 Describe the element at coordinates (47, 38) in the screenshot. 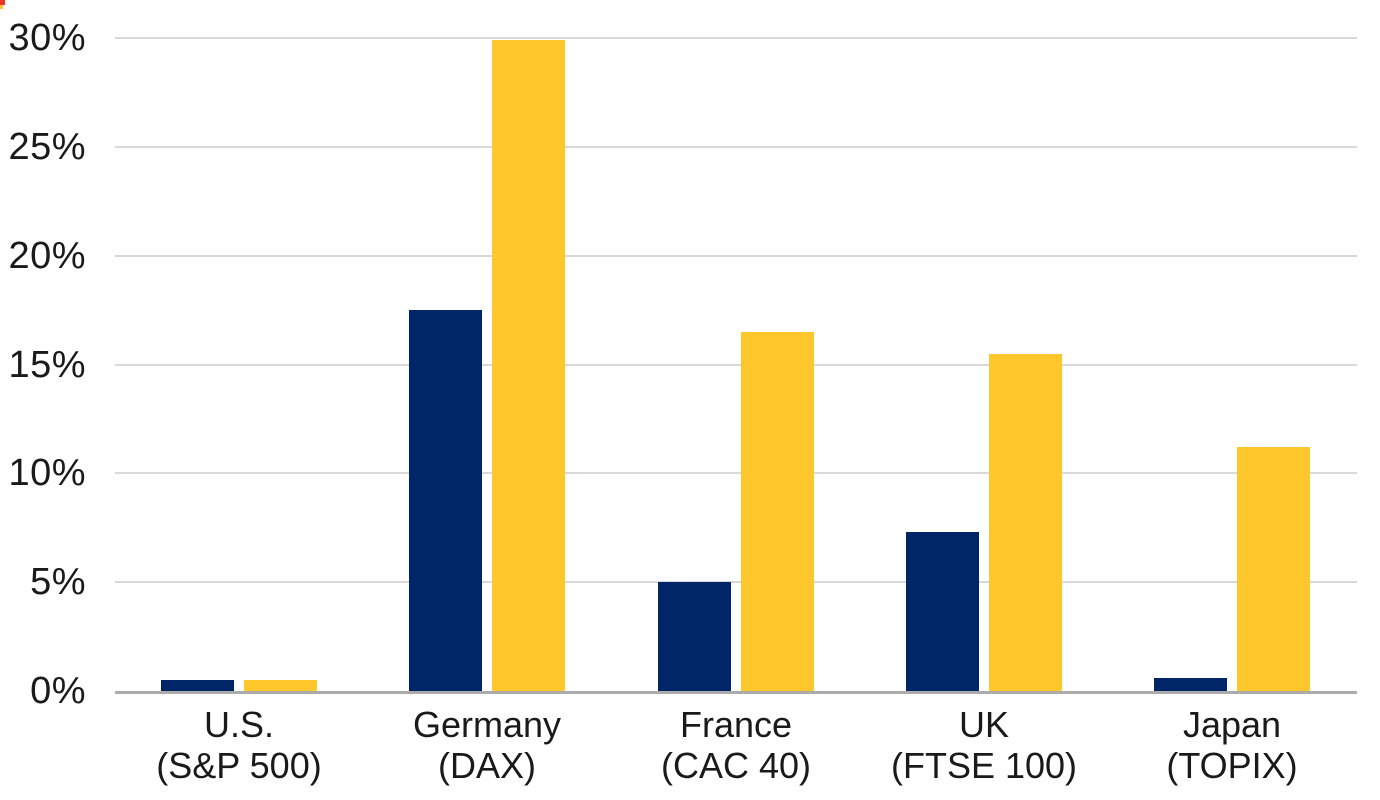

I see `y-tick-label-30pct: 30%` at that location.